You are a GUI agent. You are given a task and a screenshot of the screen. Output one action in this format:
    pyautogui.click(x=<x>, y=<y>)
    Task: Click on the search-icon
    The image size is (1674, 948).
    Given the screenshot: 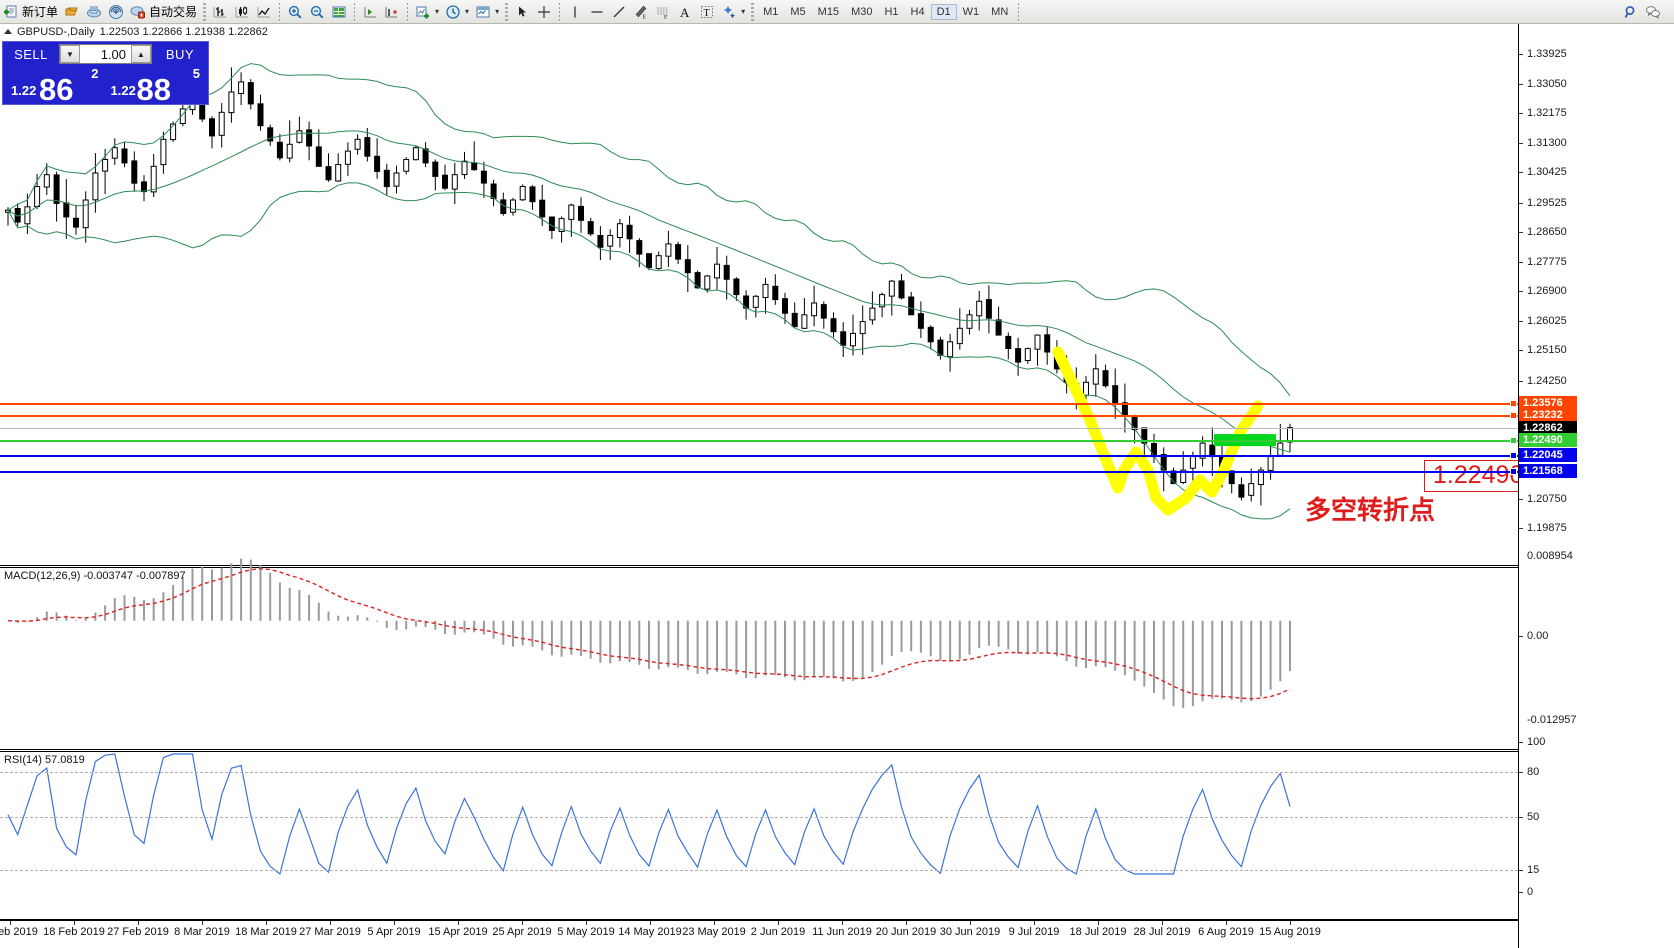 What is the action you would take?
    pyautogui.click(x=1631, y=12)
    